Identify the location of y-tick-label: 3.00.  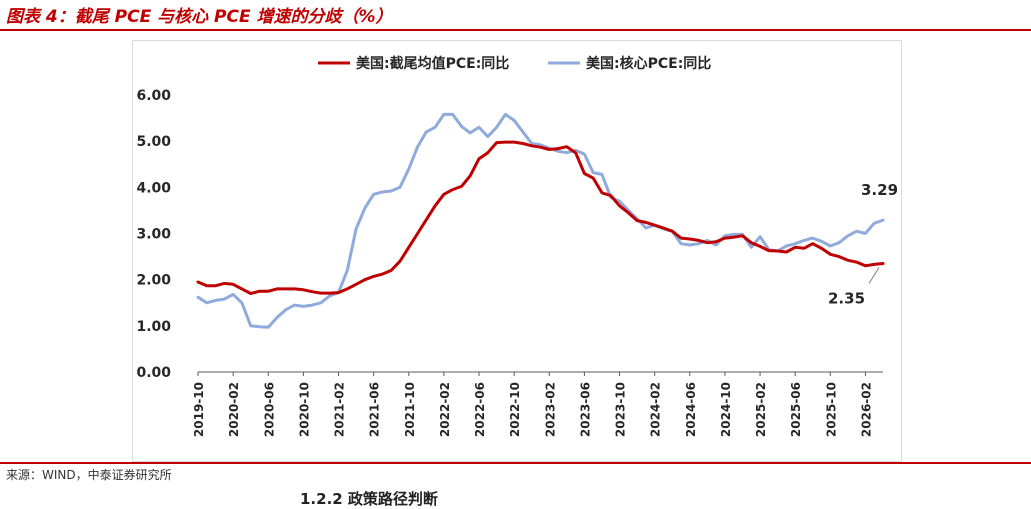
(153, 235).